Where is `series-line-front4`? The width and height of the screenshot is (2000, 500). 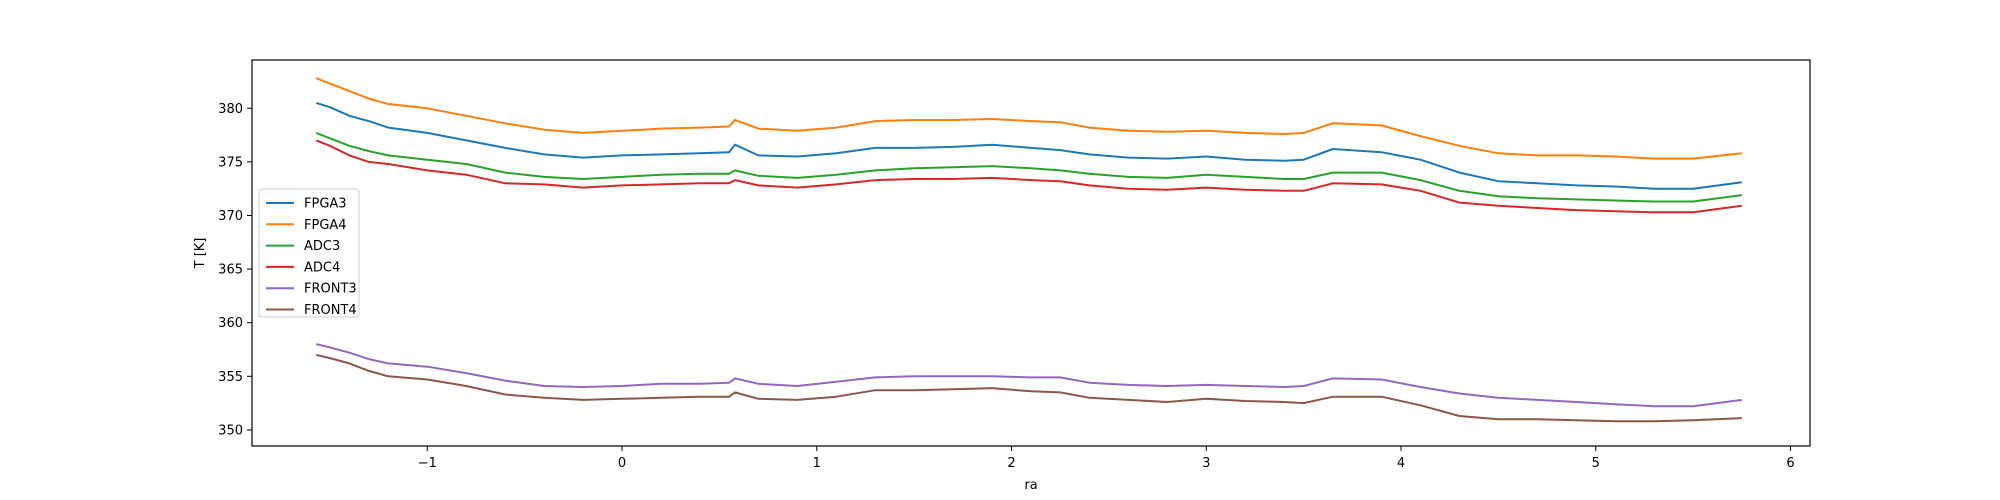 series-line-front4 is located at coordinates (1029, 388).